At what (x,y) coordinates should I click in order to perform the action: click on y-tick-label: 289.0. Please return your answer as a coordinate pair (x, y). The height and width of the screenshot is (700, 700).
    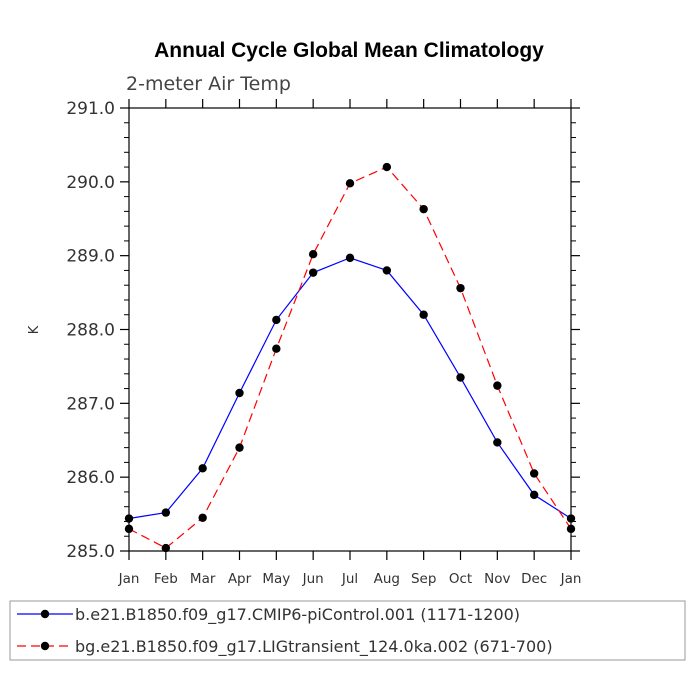
    Looking at the image, I should click on (90, 257).